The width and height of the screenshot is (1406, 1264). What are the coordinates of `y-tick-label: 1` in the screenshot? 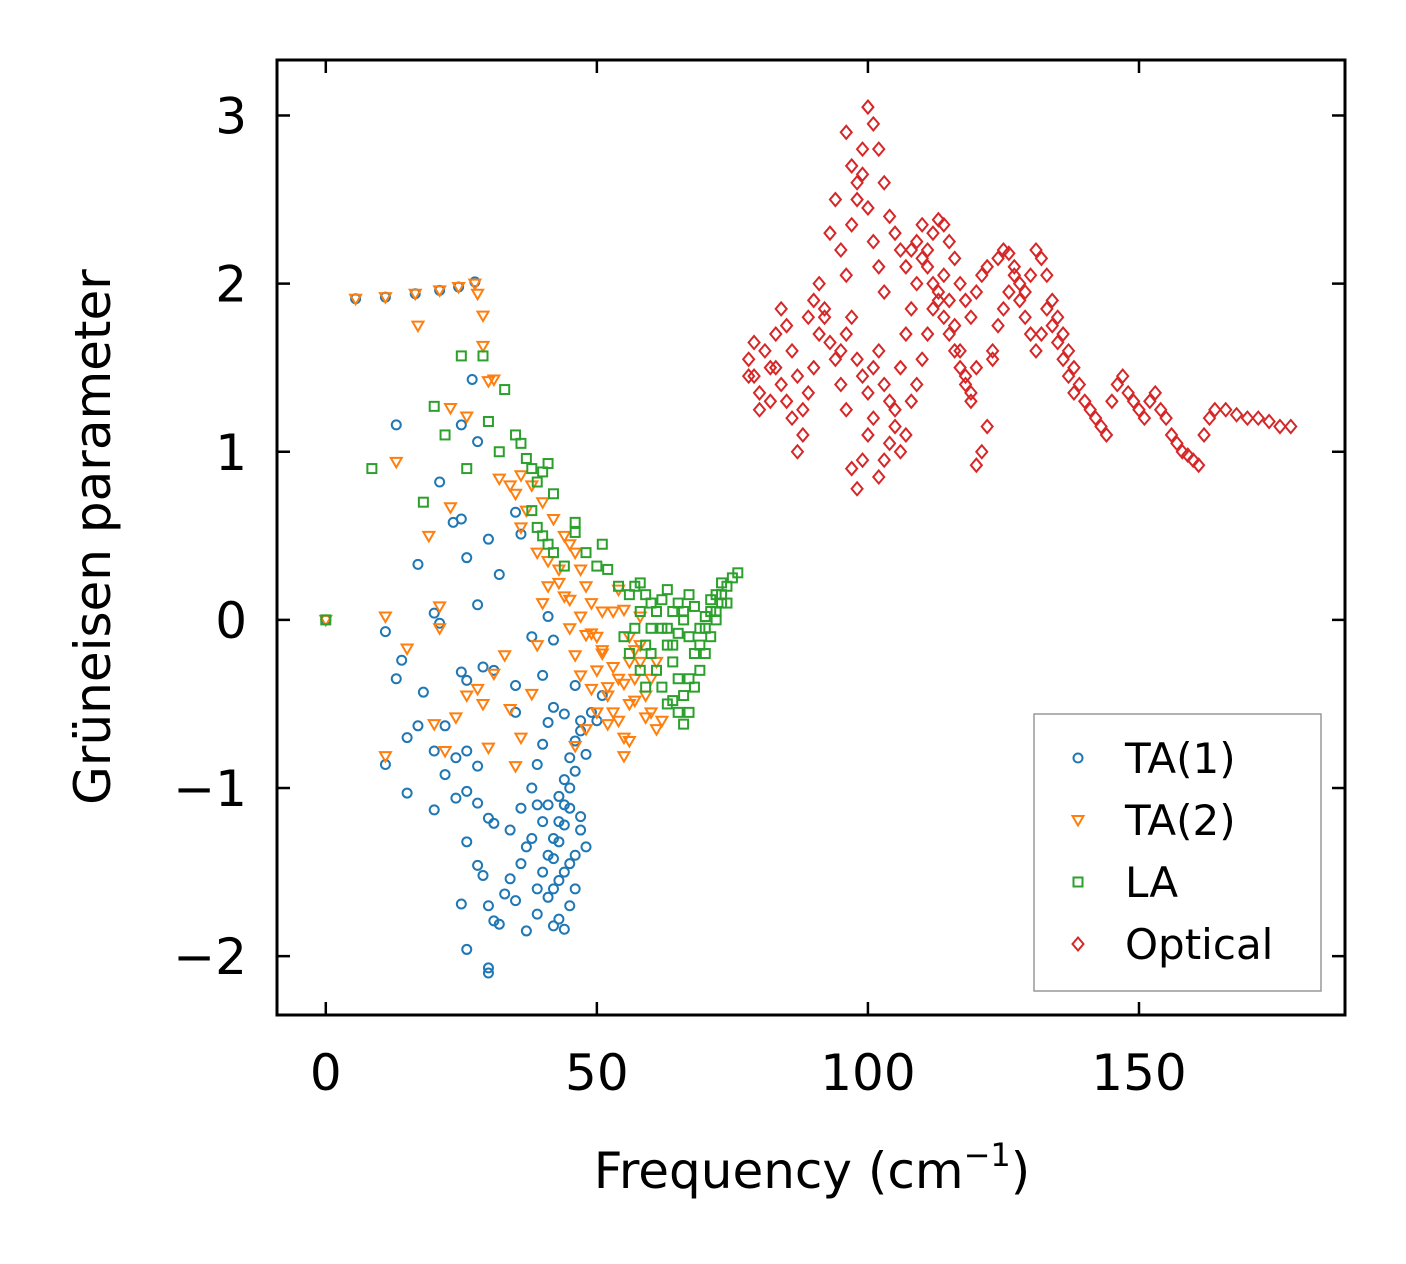 It's located at (231, 453).